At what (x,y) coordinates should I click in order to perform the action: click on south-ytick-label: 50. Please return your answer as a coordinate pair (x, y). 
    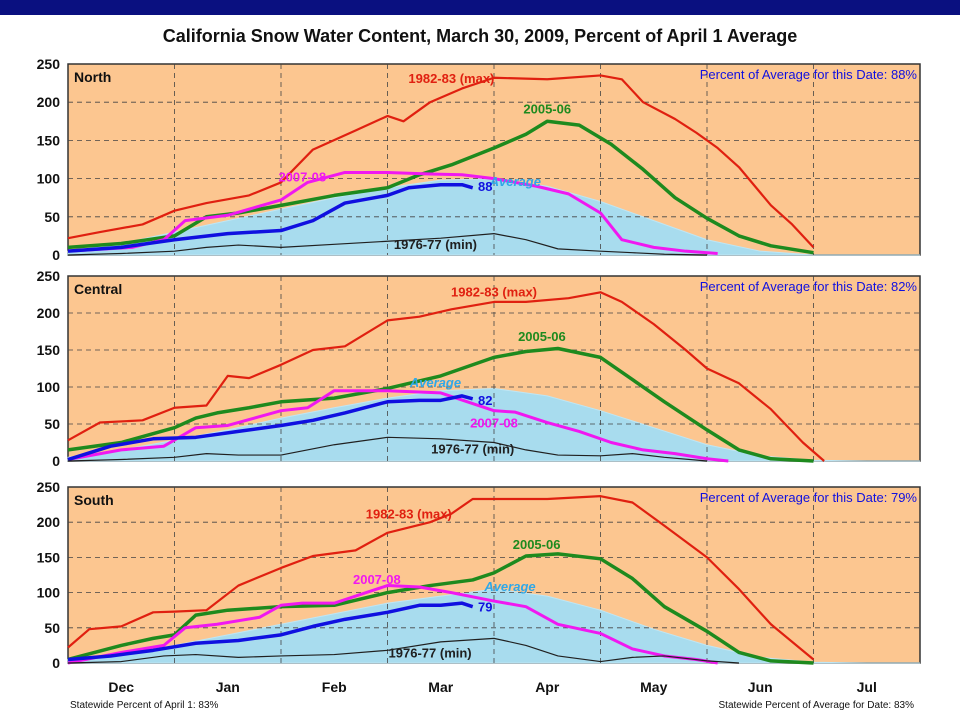
    Looking at the image, I should click on (52, 628).